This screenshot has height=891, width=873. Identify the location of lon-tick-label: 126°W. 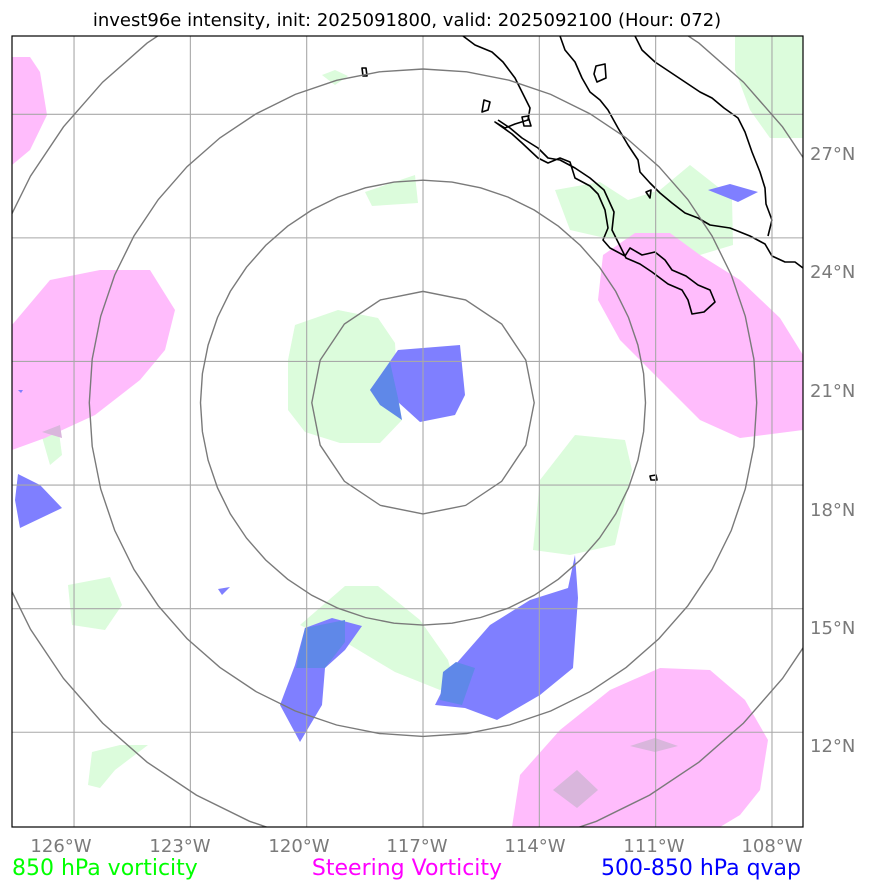
(60, 846).